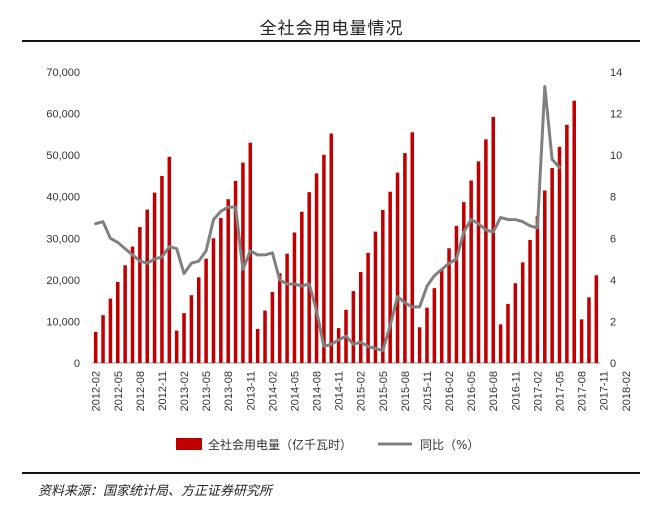  Describe the element at coordinates (613, 322) in the screenshot. I see `y-right-tick-label: 2` at that location.